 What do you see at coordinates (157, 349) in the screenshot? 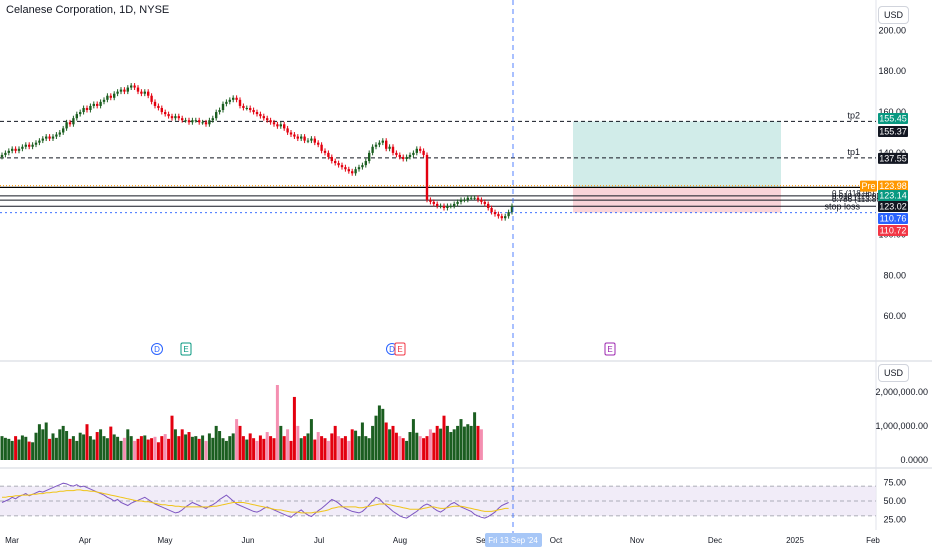
I see `dividend-marker` at bounding box center [157, 349].